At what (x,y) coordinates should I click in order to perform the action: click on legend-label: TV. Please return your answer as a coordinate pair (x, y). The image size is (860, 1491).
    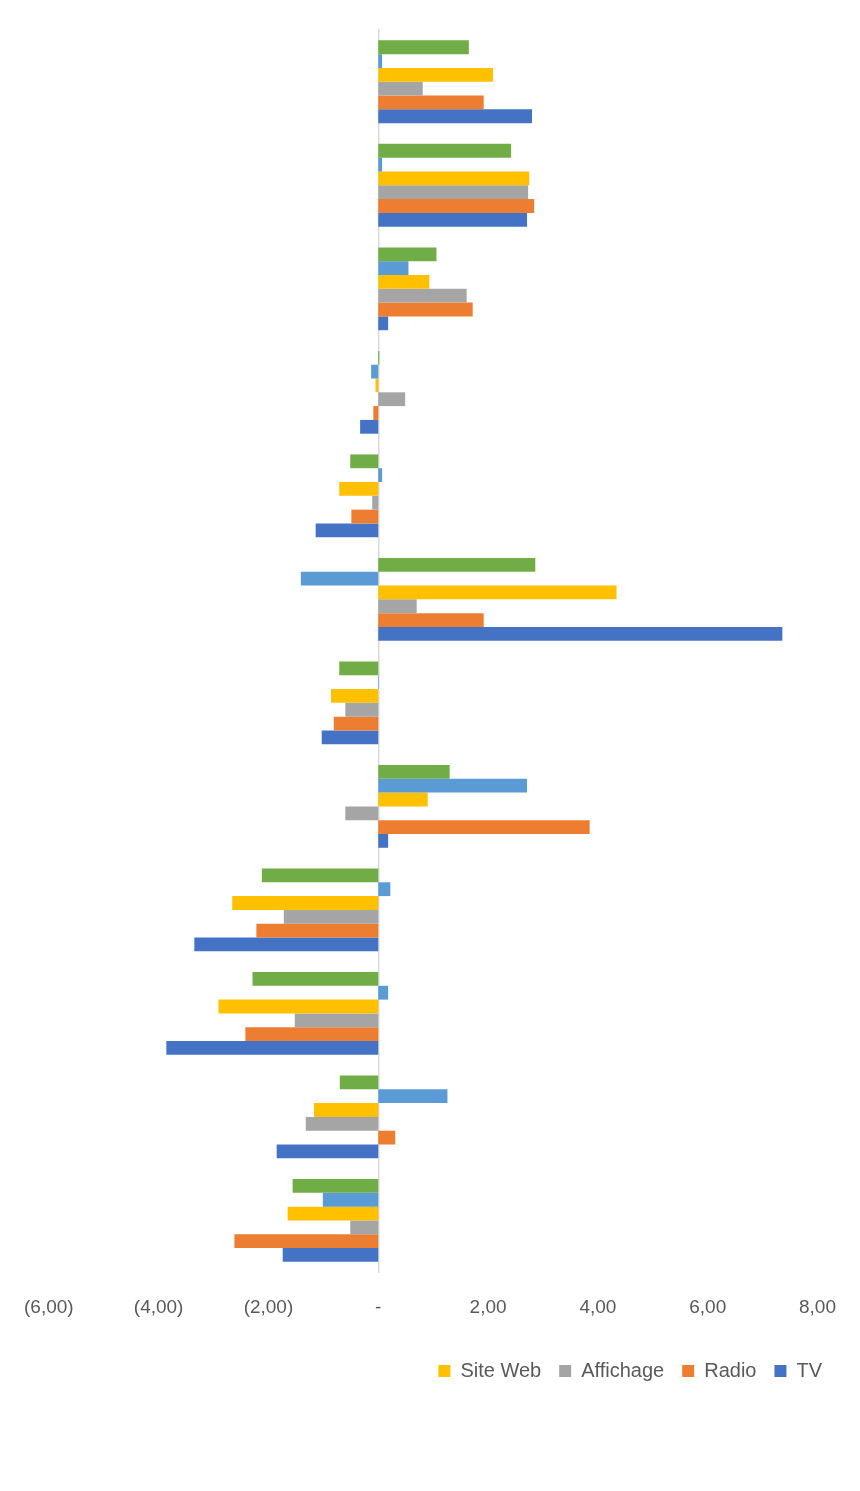
    Looking at the image, I should click on (809, 1369).